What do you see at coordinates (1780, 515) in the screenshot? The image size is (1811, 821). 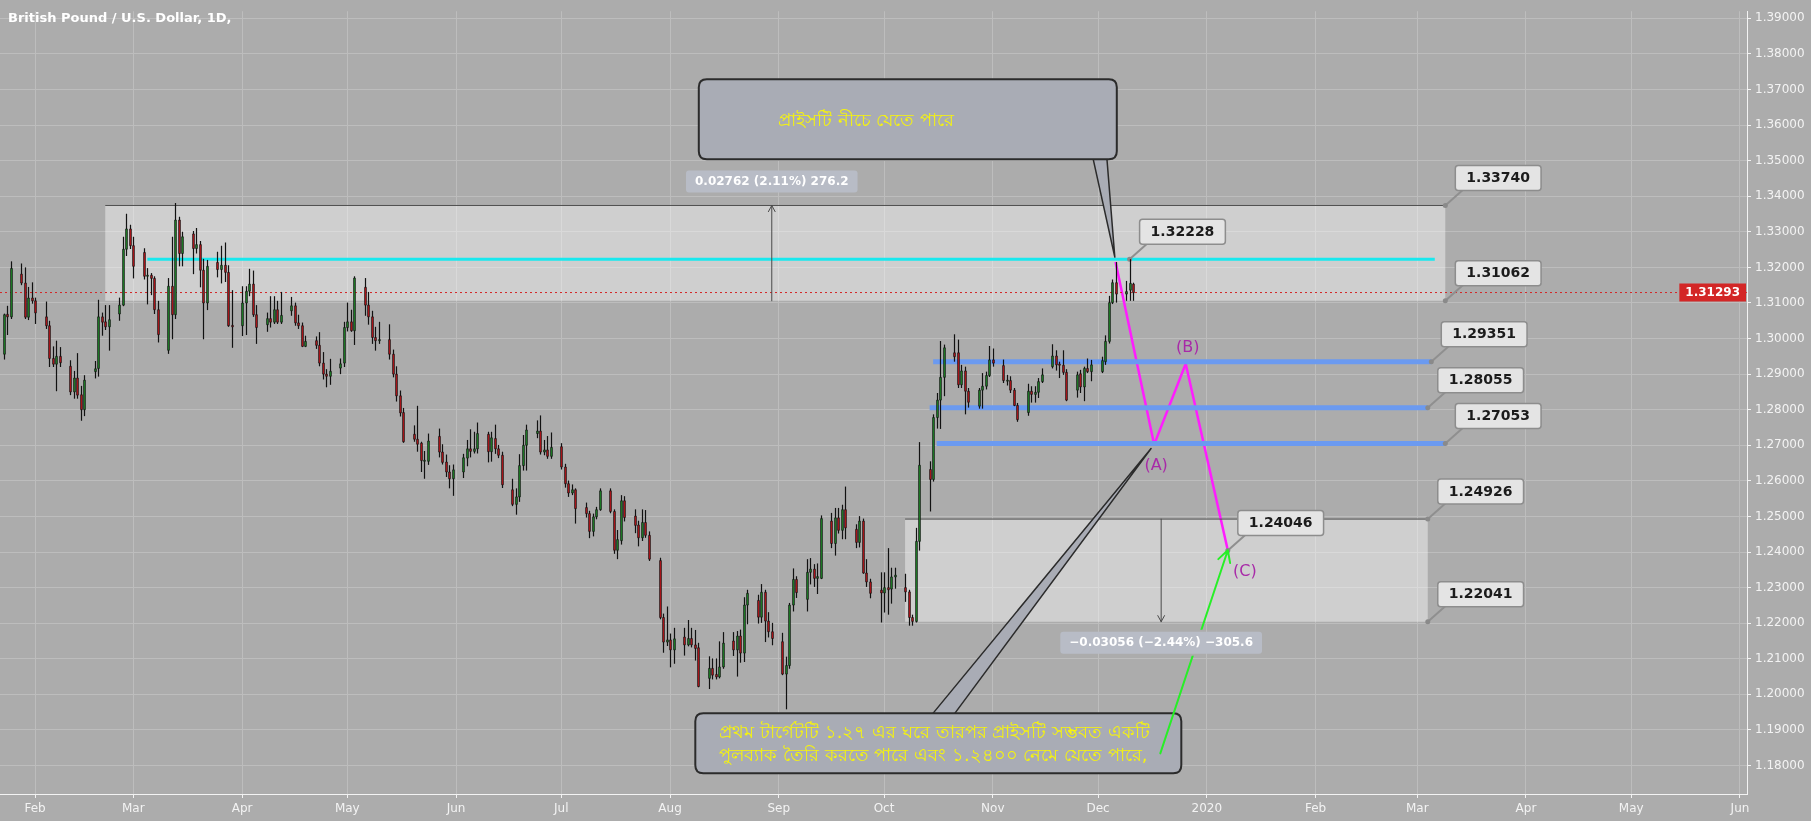 I see `y-tick-label: 1.25000` at bounding box center [1780, 515].